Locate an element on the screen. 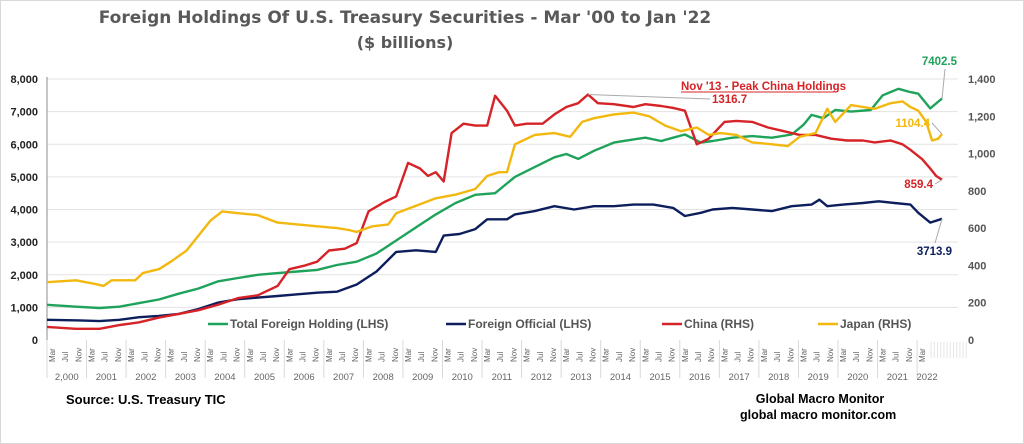 This screenshot has width=1024, height=444. right-tick-label: 400 is located at coordinates (977, 266).